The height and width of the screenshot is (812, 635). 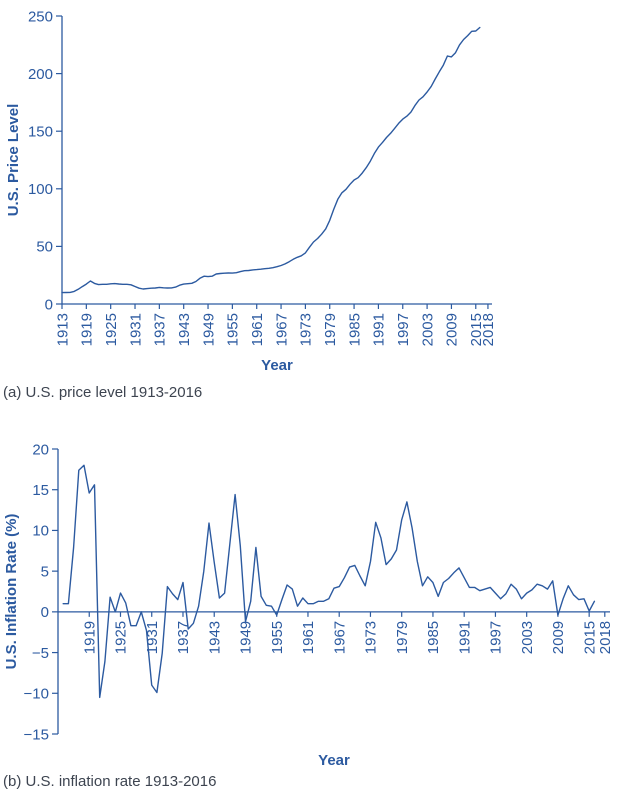 I want to click on y-axis-title: U.S. Inflation Rate (%), so click(x=11, y=592).